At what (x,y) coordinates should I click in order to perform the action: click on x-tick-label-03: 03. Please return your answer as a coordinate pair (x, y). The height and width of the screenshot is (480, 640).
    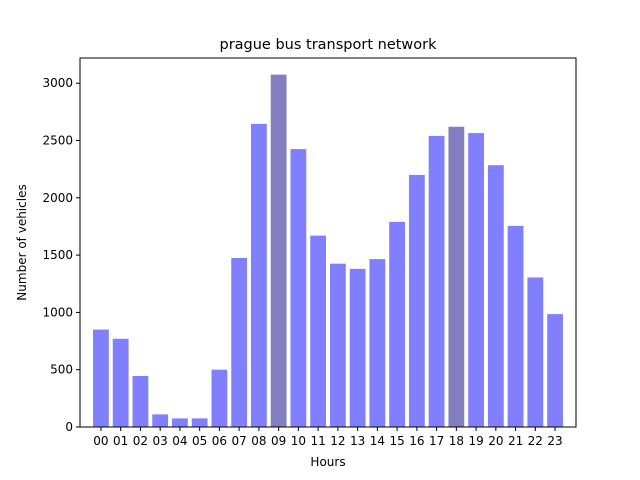
    Looking at the image, I should click on (160, 441).